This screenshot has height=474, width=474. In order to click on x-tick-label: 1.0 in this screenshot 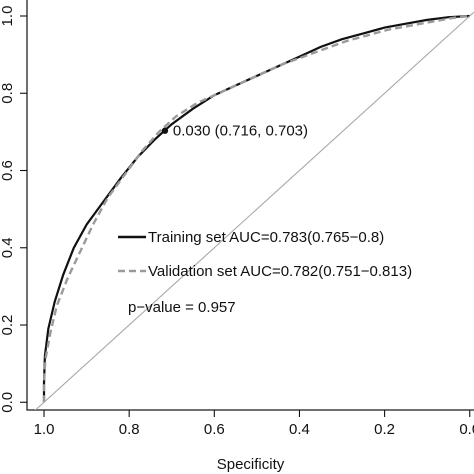, I will do `click(44, 429)`.